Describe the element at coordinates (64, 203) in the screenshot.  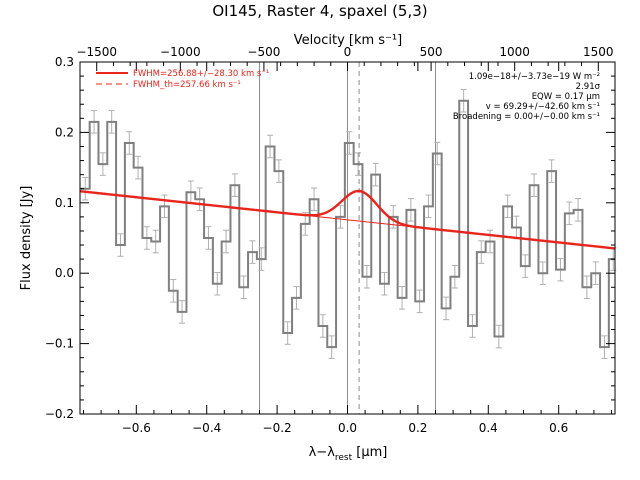
I see `y-tick-label: 0.1` at that location.